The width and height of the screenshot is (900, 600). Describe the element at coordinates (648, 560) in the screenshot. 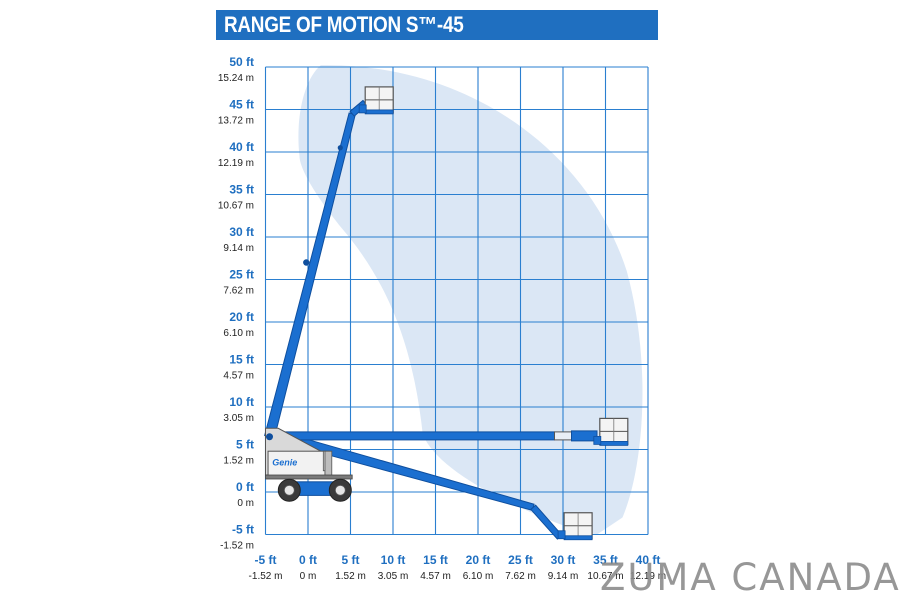

I see `x-tick-label-ft: 40 ft` at that location.